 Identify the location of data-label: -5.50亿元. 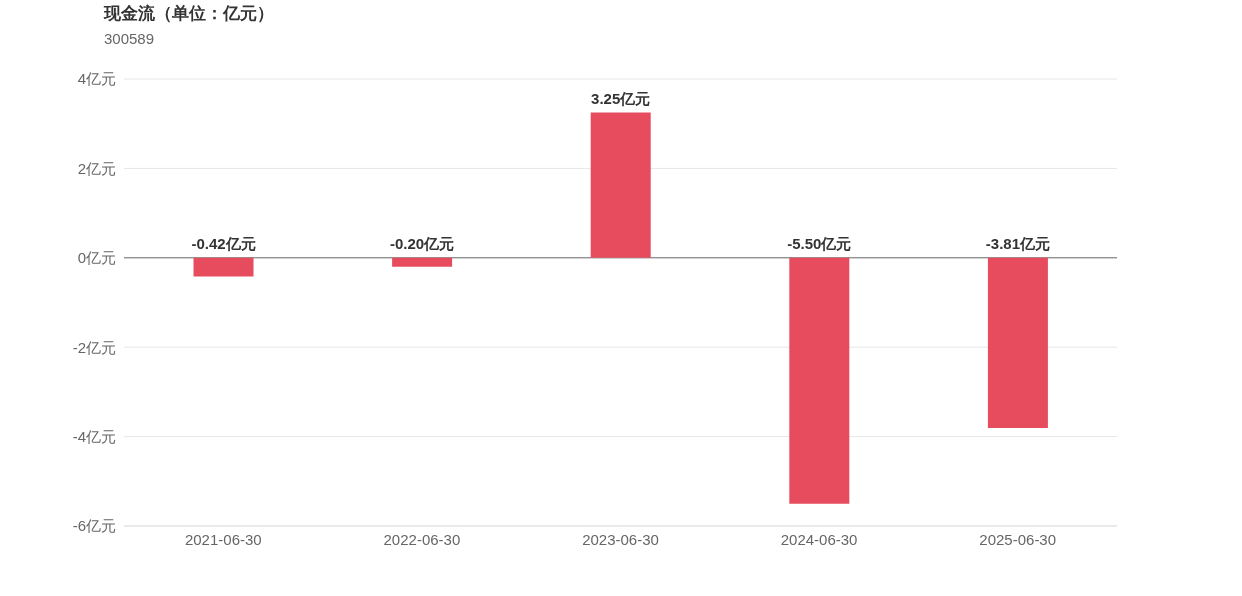
(819, 243).